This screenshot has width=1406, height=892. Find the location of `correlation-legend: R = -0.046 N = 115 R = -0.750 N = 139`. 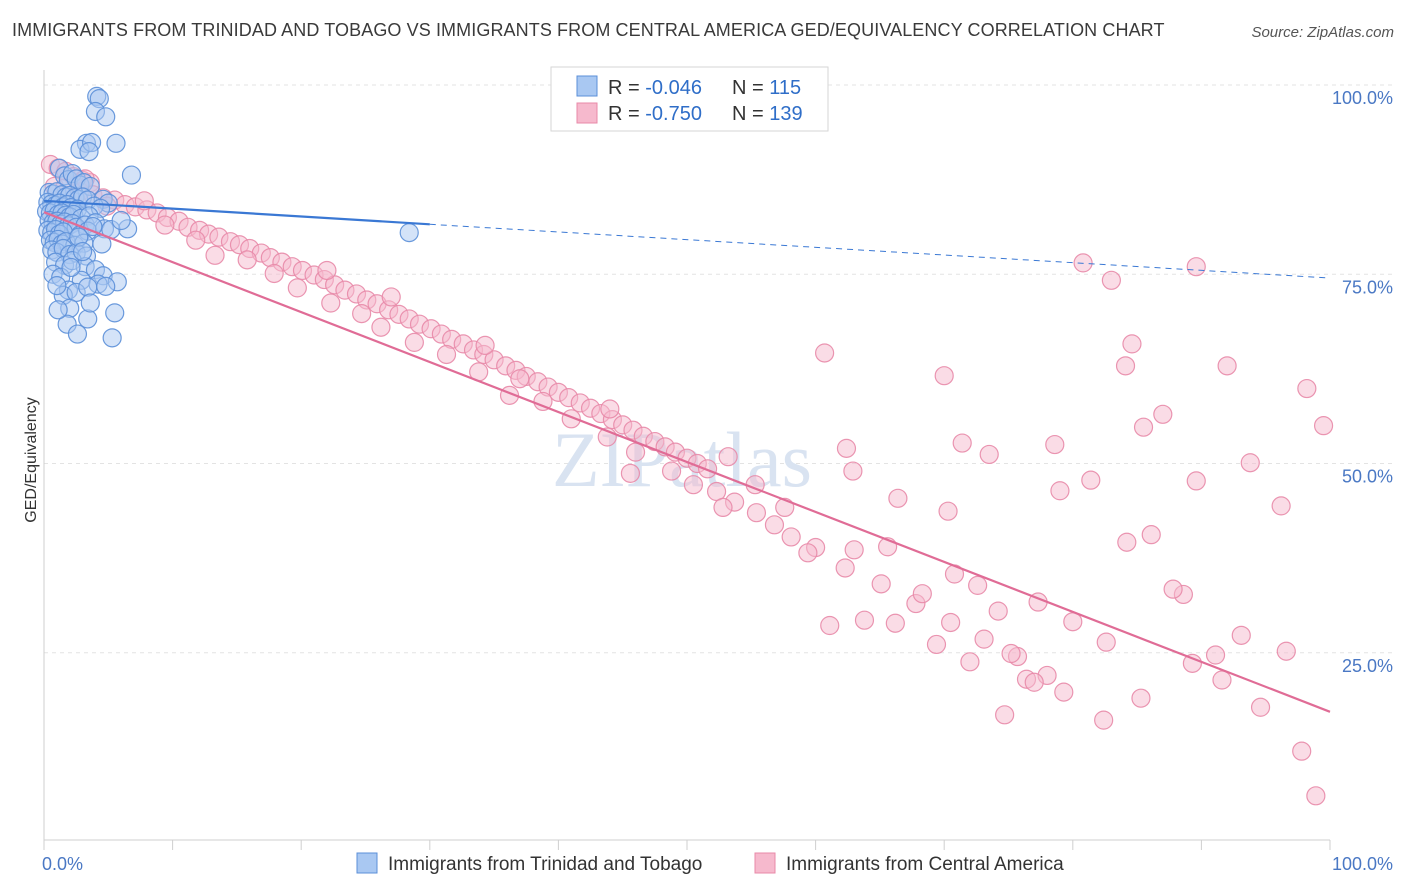

correlation-legend: R = -0.046 N = 115 R = -0.750 N = 139 is located at coordinates (689, 99).